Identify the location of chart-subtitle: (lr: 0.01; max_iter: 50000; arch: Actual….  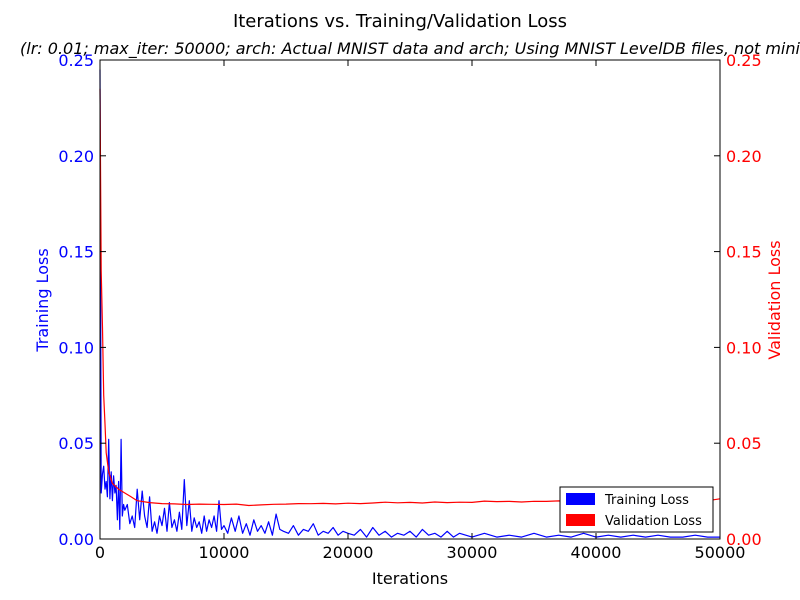
(410, 49).